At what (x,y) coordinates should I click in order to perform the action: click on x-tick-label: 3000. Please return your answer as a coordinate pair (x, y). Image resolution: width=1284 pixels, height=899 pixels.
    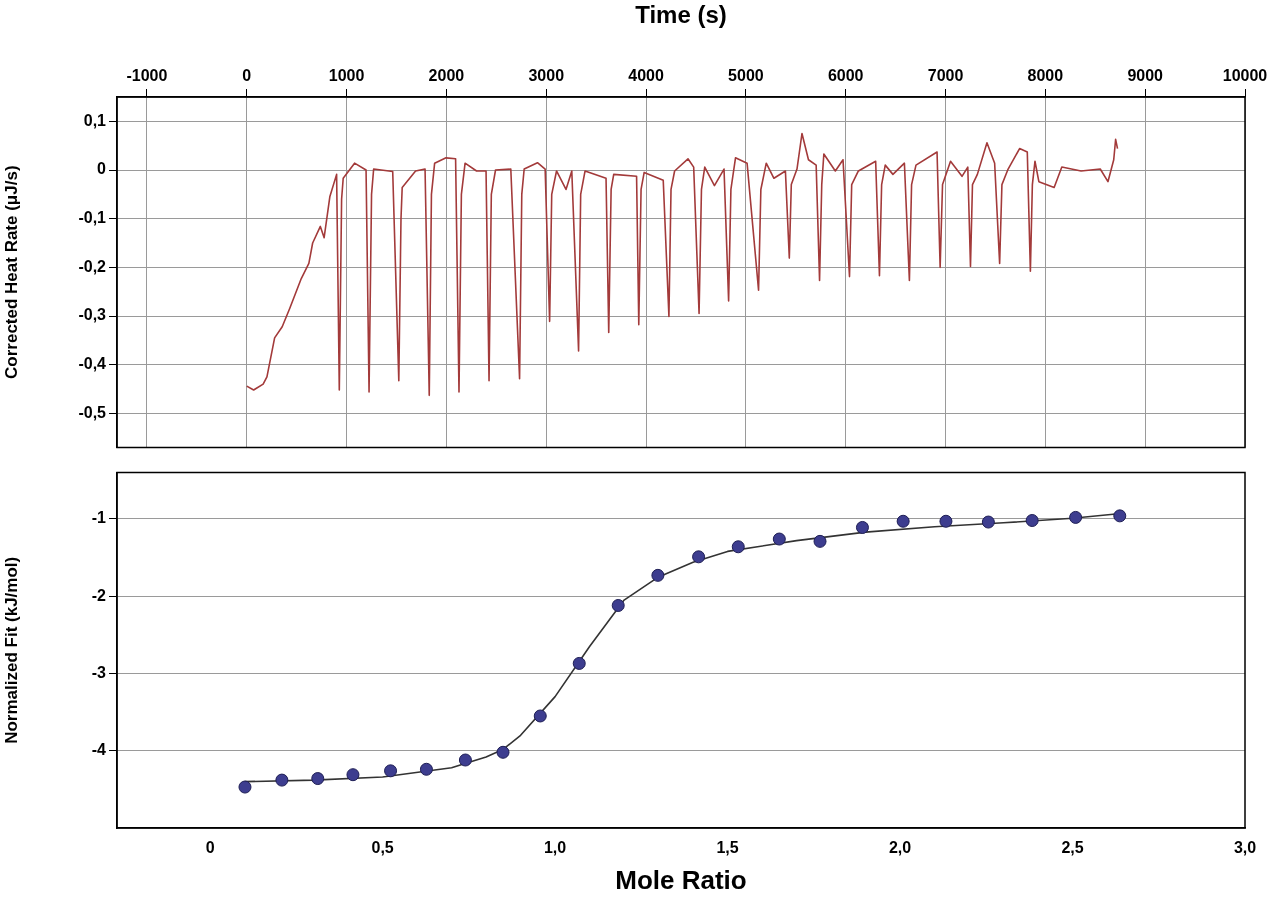
    Looking at the image, I should click on (546, 75).